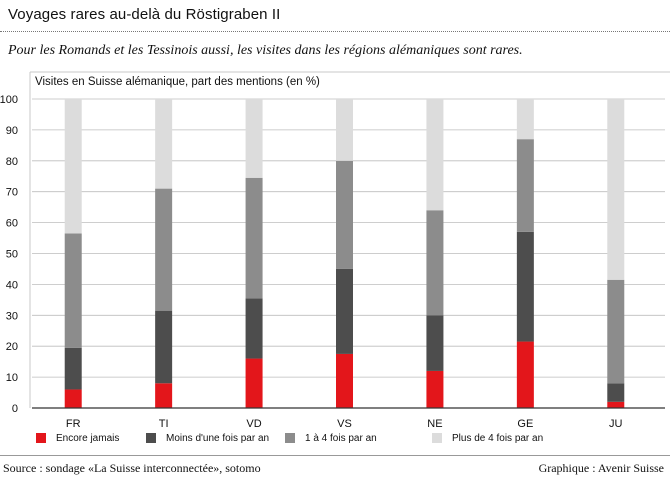 Image resolution: width=670 pixels, height=477 pixels. I want to click on y-tick-label-80: 80, so click(12, 162).